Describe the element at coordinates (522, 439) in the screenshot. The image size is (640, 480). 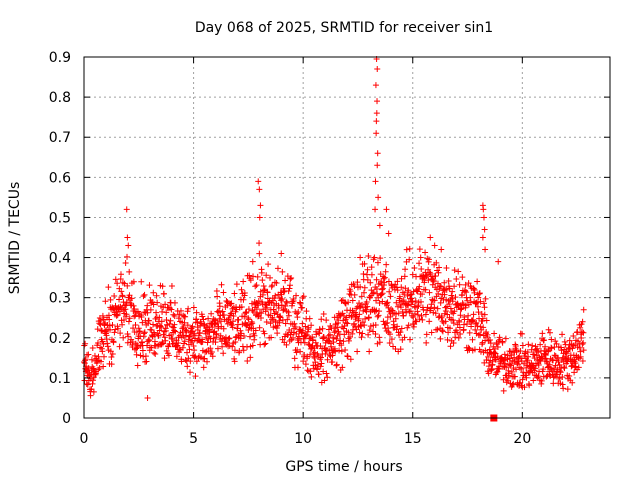
I see `x-tick-label: 20` at that location.